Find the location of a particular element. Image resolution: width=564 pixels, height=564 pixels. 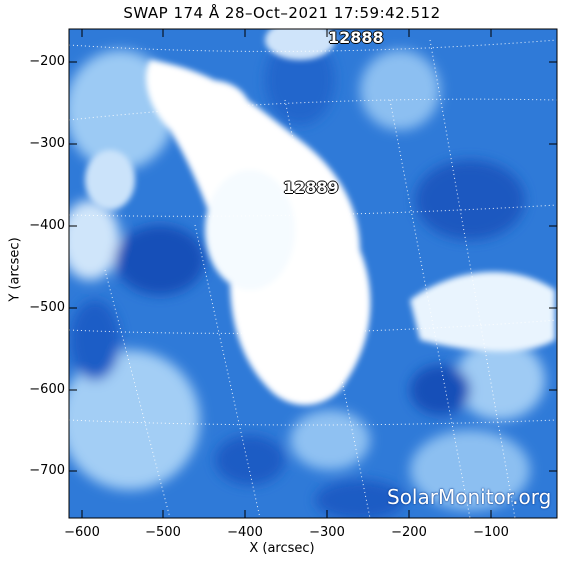

y-tick-label: −700 is located at coordinates (47, 470).